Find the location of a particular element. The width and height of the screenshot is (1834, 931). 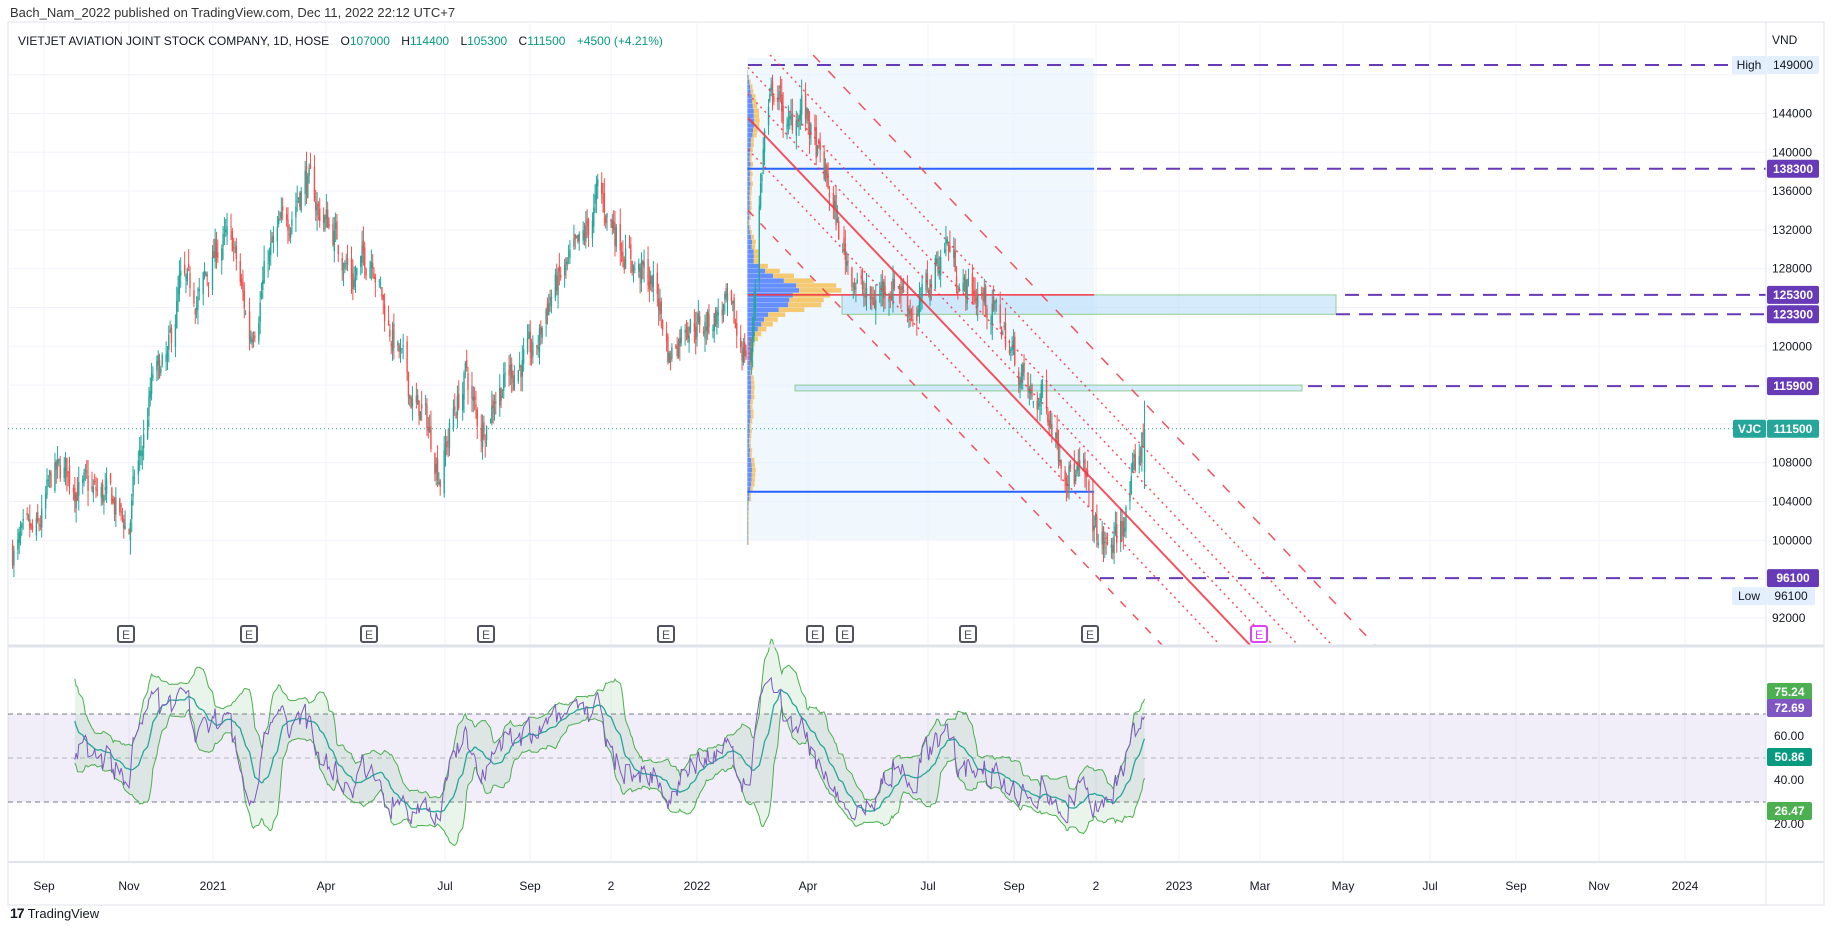

time-tick-label: Sep is located at coordinates (44, 886).